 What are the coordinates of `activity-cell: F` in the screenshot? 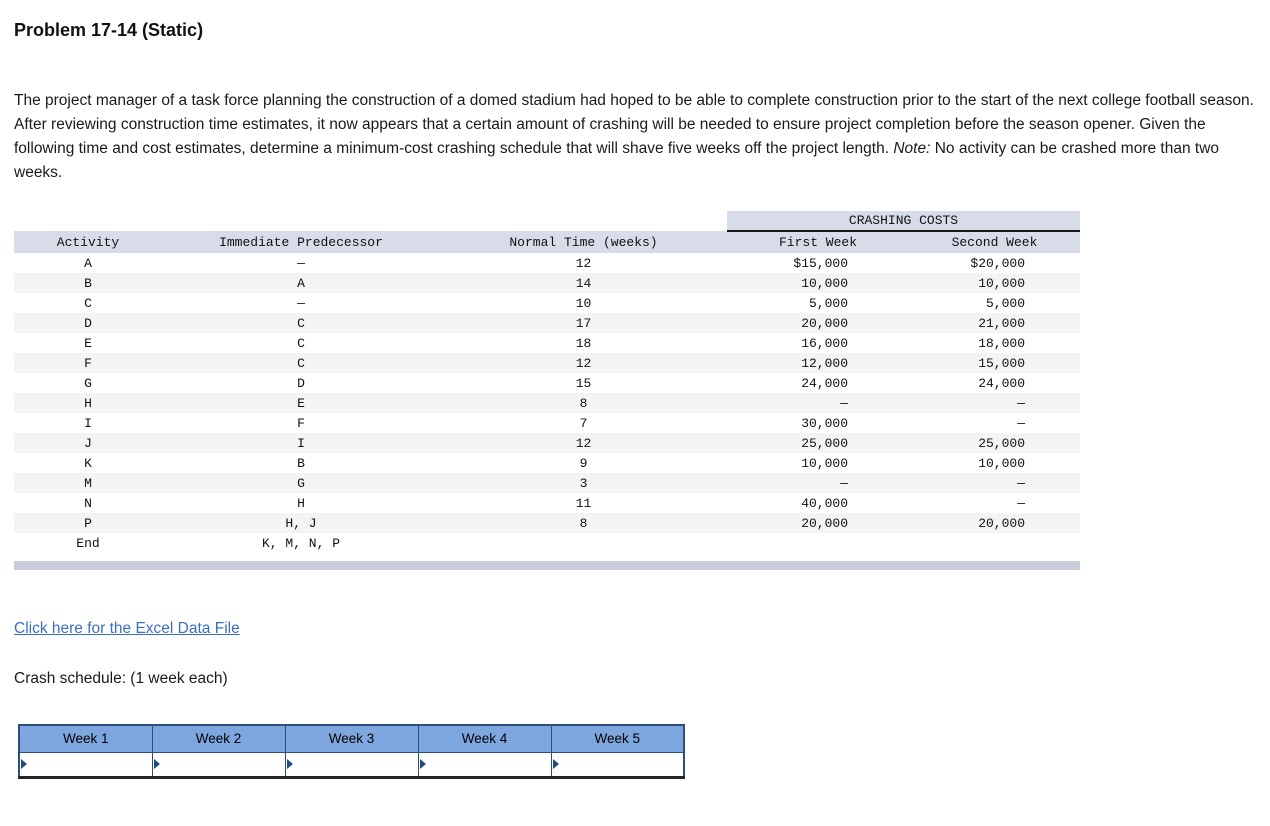 It's located at (88, 363).